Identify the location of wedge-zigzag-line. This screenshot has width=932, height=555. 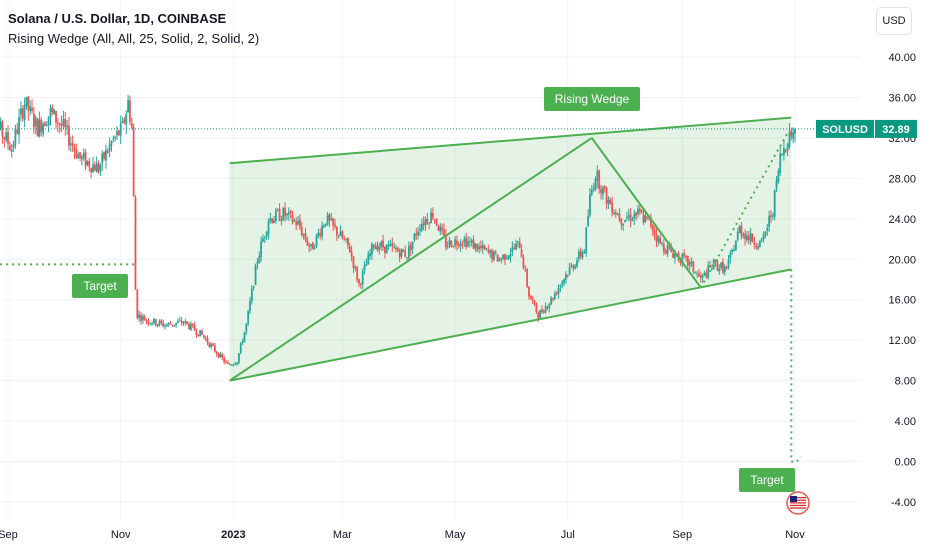
(646, 213).